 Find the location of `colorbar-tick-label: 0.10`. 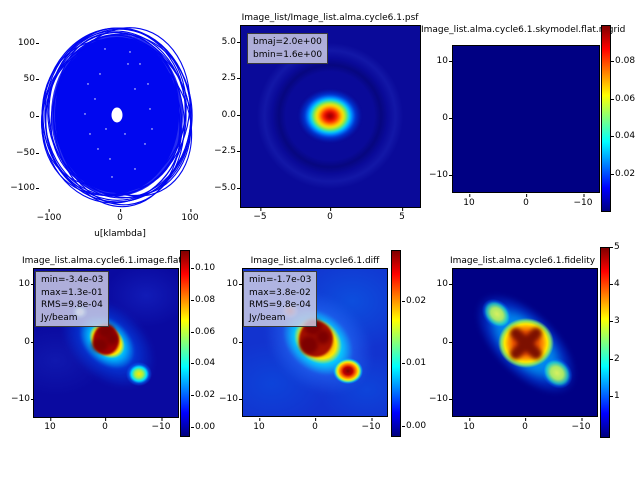

colorbar-tick-label: 0.10 is located at coordinates (203, 268).